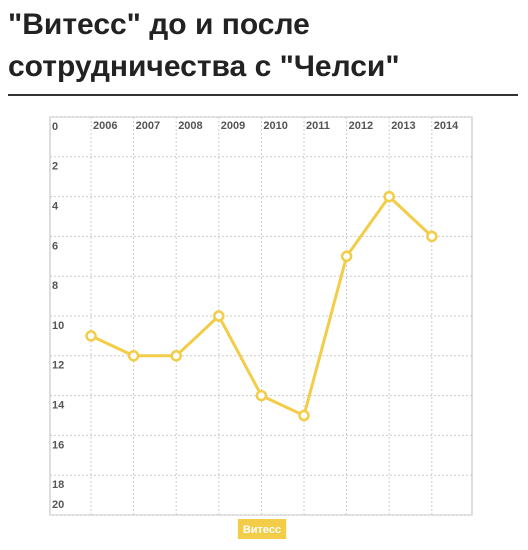  I want to click on title-rule, so click(263, 95).